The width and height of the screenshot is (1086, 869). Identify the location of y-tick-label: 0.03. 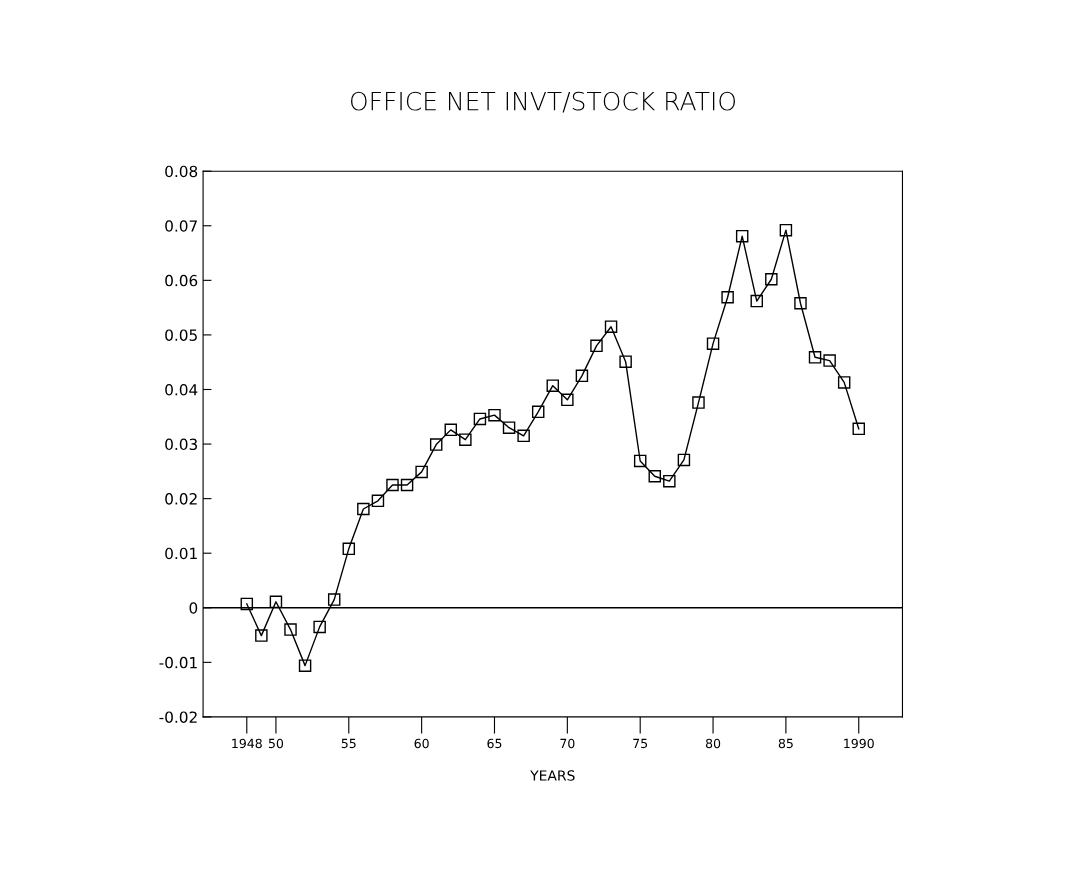
(181, 444).